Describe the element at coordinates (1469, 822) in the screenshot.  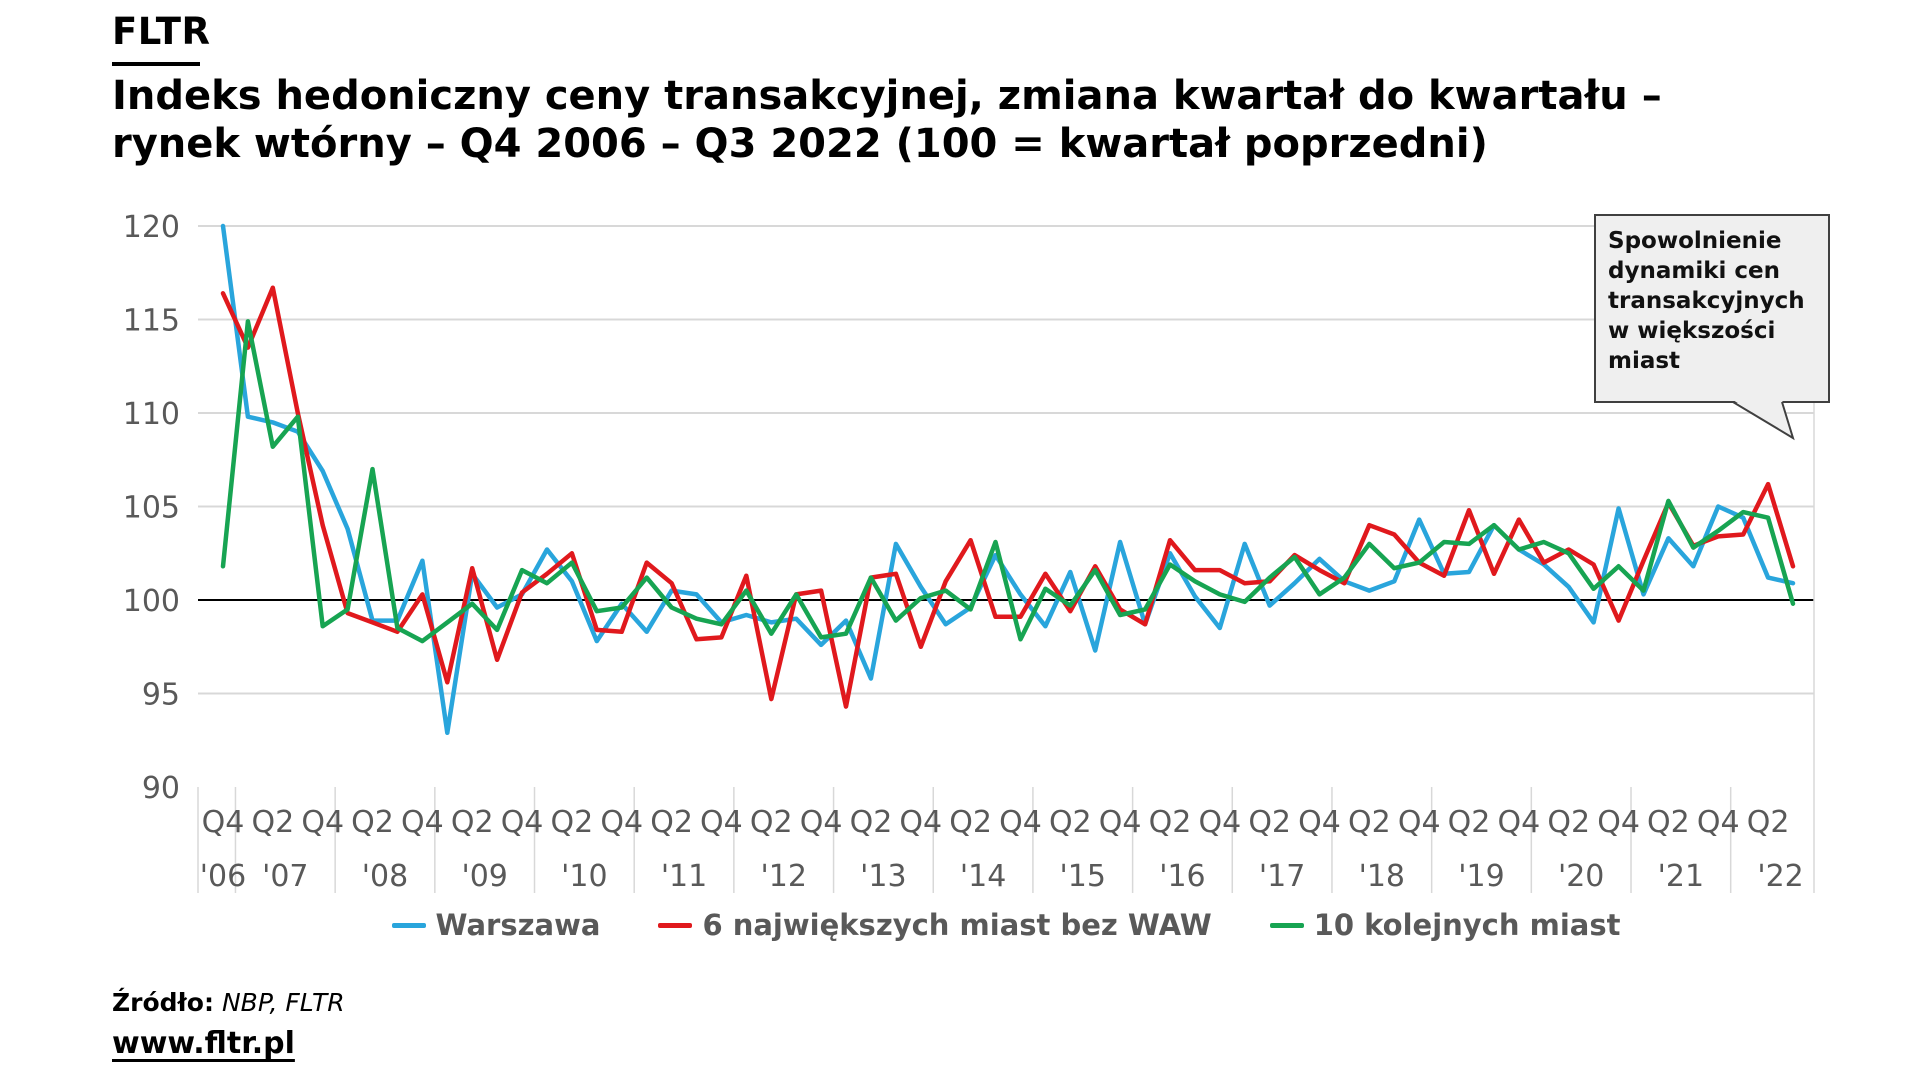
I see `x-tick-quarter-50: Q2` at that location.